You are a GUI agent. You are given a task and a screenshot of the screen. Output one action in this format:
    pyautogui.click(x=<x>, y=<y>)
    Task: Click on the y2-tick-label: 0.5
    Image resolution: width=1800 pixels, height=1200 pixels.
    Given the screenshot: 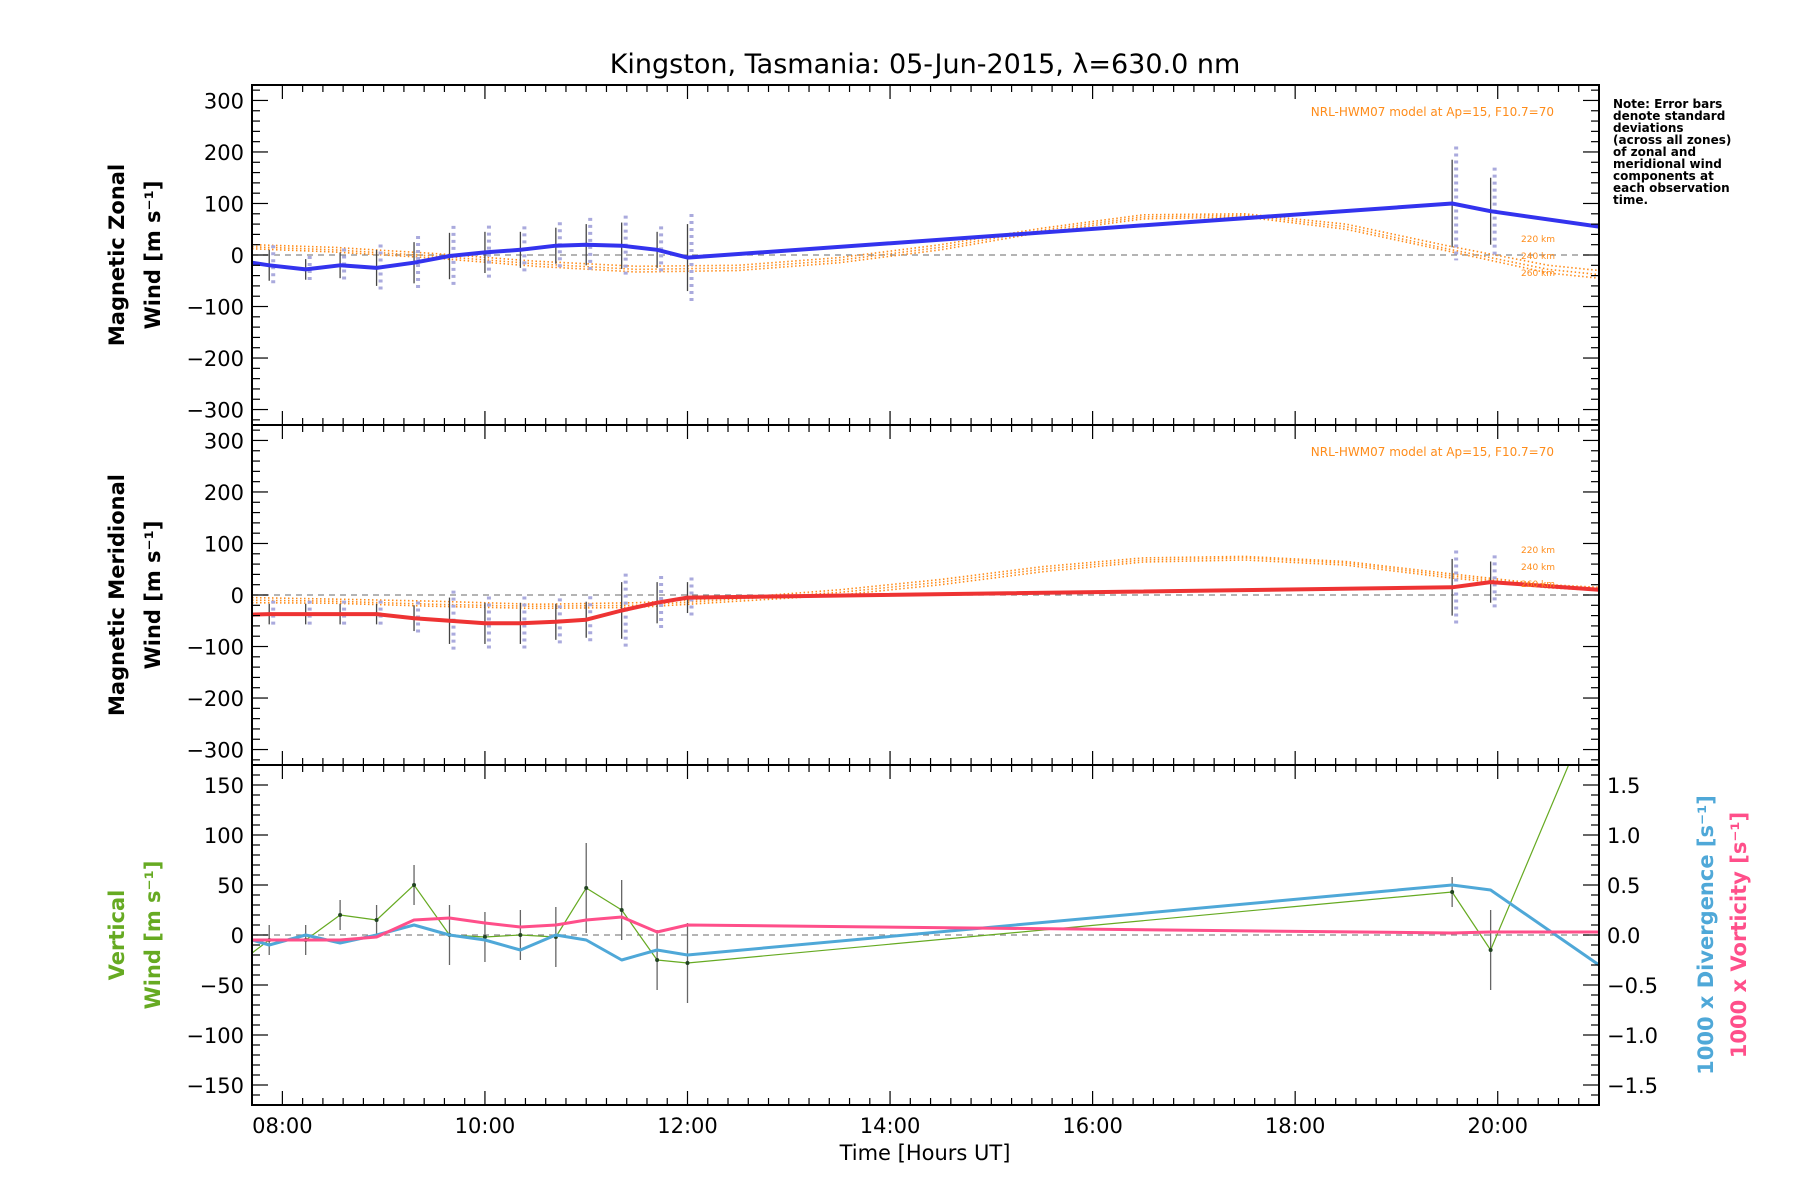 What is the action you would take?
    pyautogui.click(x=1623, y=886)
    